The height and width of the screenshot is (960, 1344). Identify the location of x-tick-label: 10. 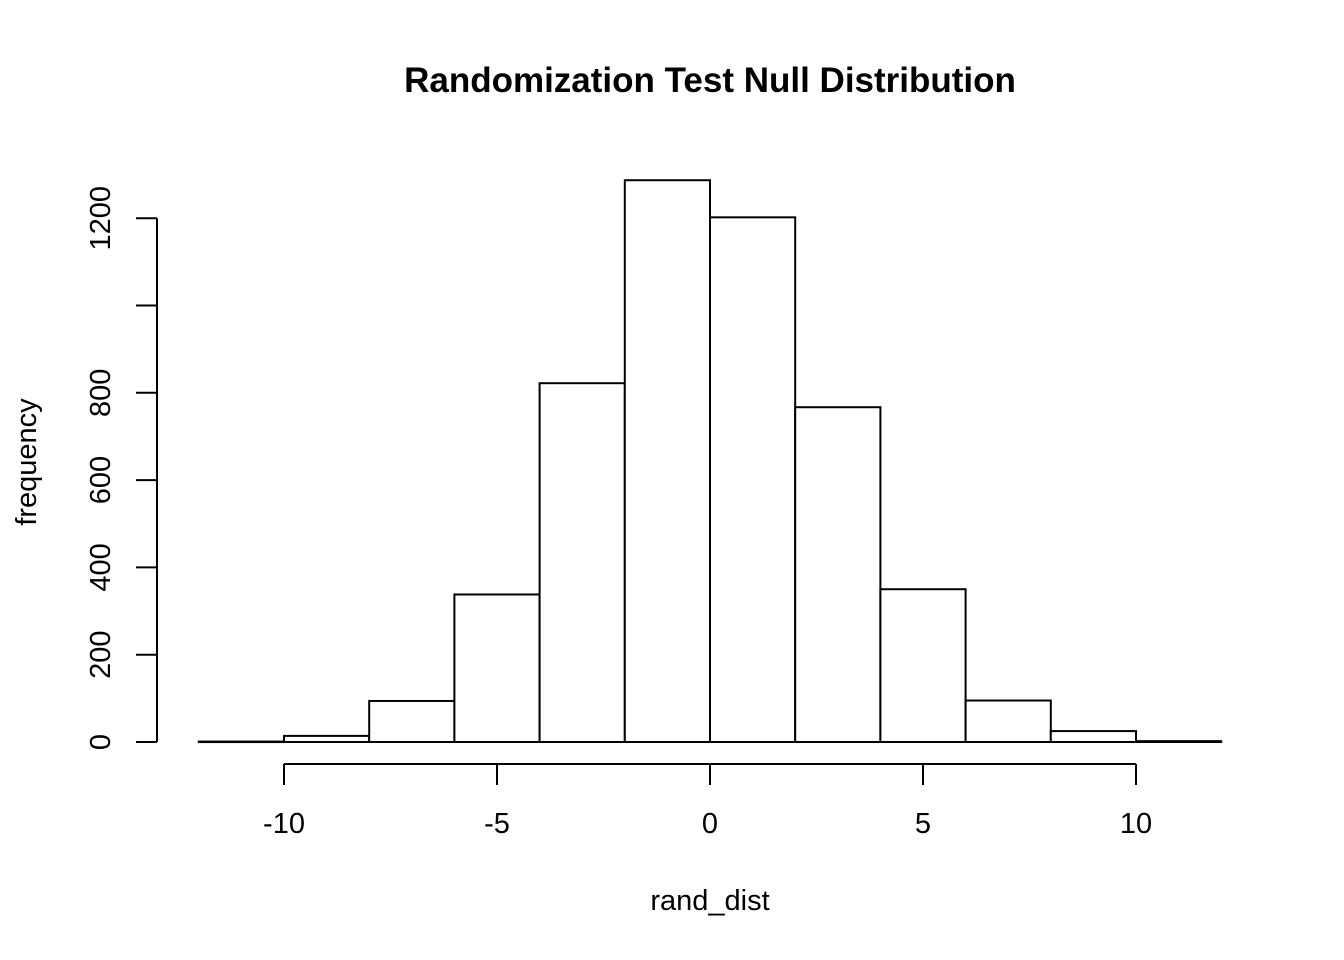
(1136, 824).